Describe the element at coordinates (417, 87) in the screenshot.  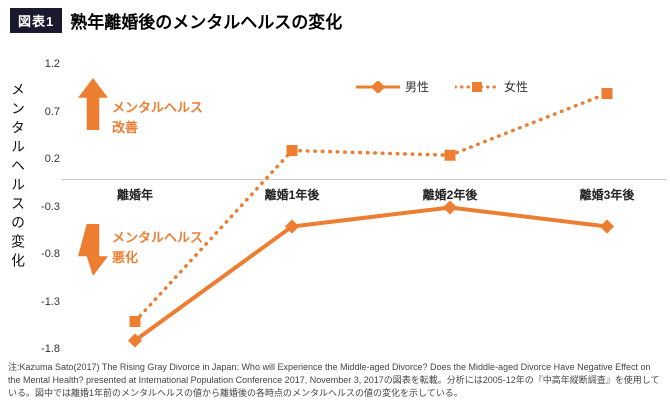
I see `legend-label-male: 男性` at that location.